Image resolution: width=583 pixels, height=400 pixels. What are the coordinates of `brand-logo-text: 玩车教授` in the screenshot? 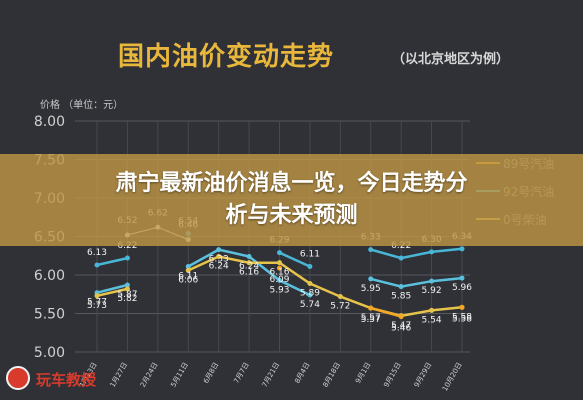 It's located at (66, 380).